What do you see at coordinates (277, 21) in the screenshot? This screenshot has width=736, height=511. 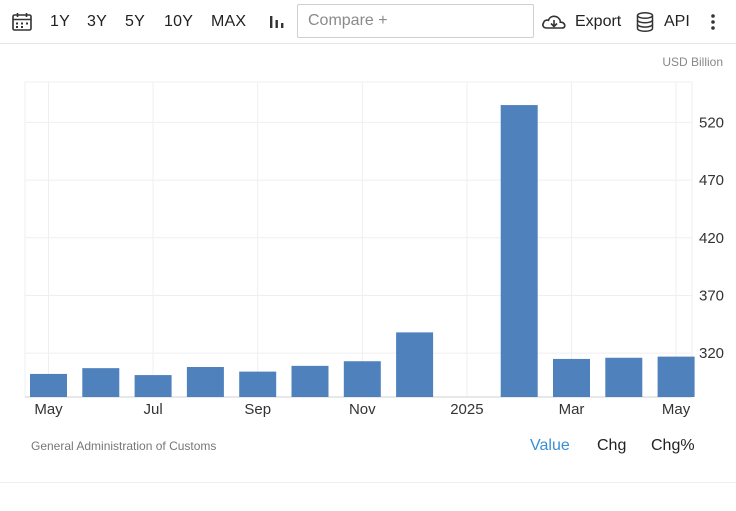 I see `bar-chart-icon` at bounding box center [277, 21].